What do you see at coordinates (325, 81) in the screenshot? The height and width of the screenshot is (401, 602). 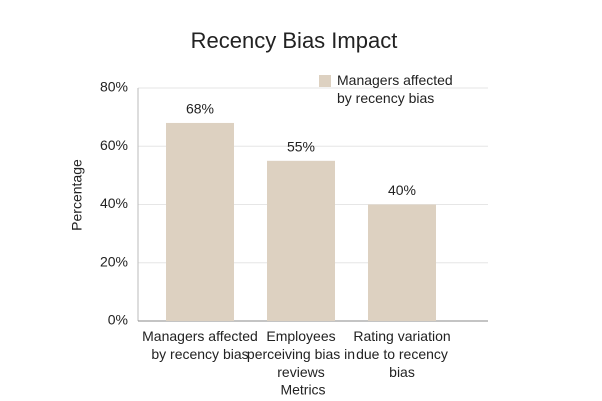 I see `legend-swatch` at bounding box center [325, 81].